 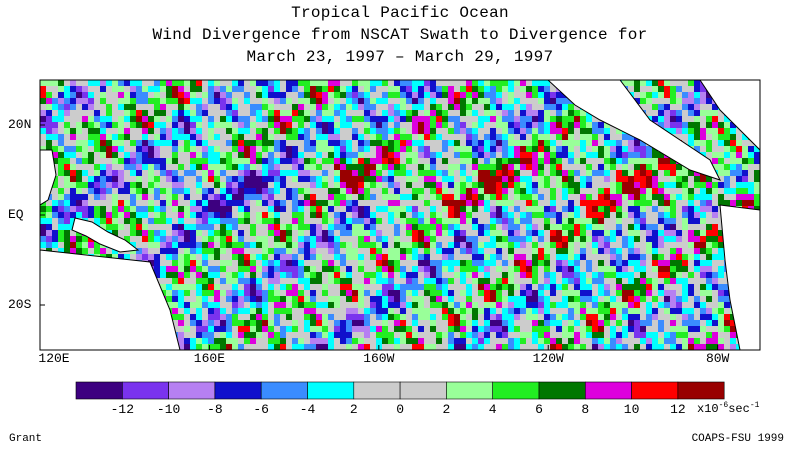 What do you see at coordinates (678, 409) in the screenshot?
I see `colorbar-tick-label: 12` at bounding box center [678, 409].